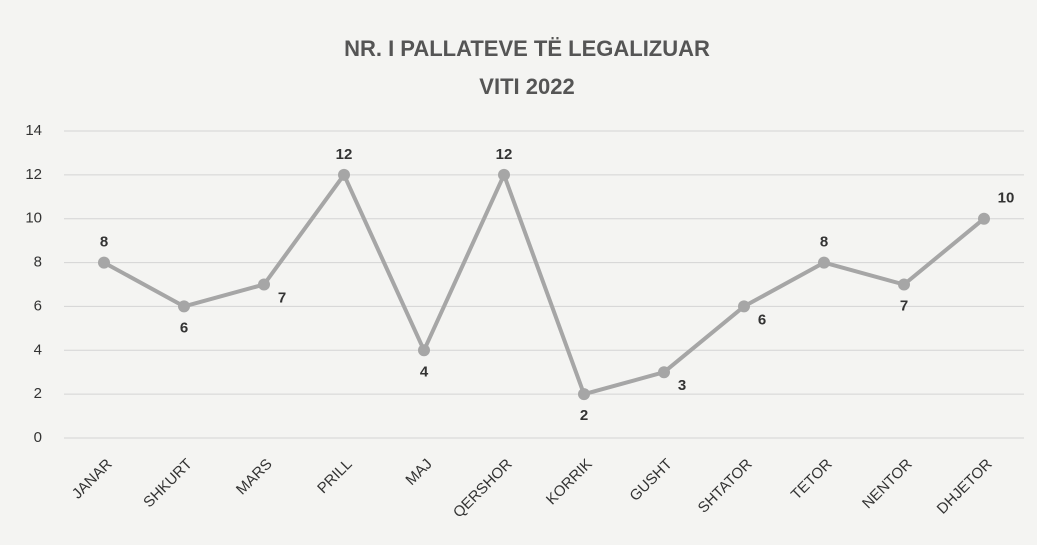 Image resolution: width=1037 pixels, height=545 pixels. I want to click on y-tick-label: 8, so click(38, 262).